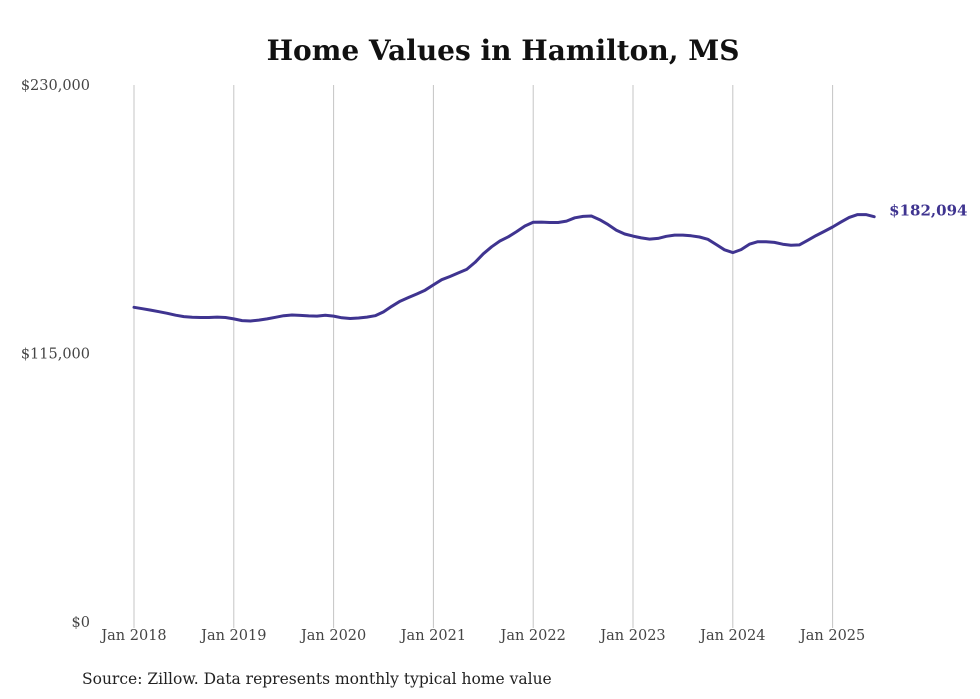 The image size is (980, 699). I want to click on series-line, so click(504, 268).